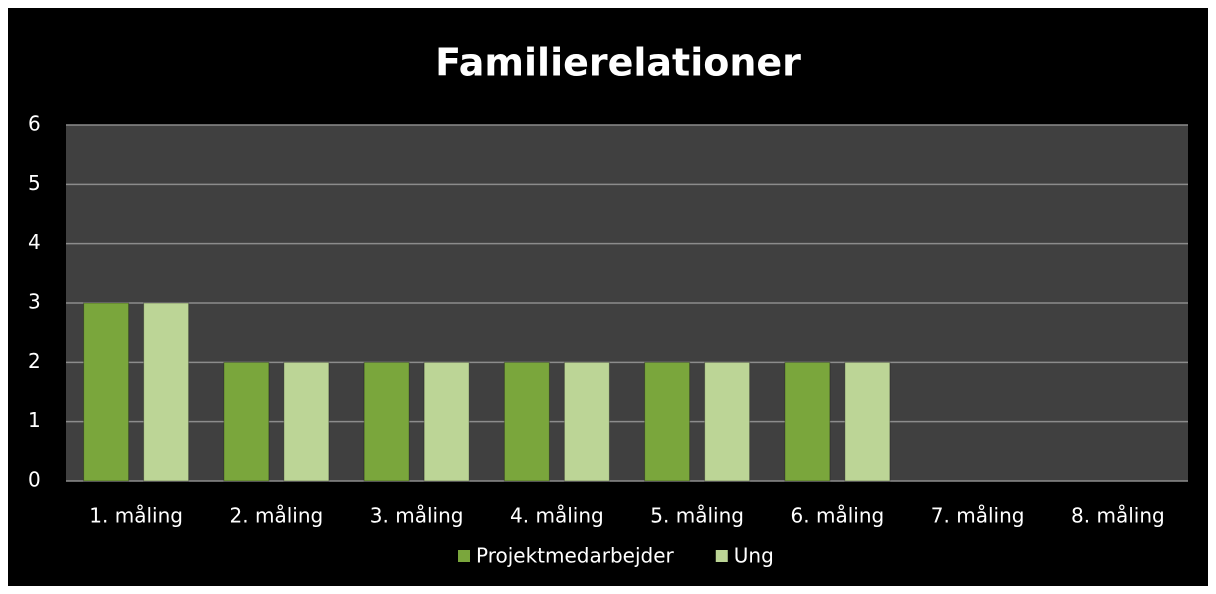 This screenshot has width=1216, height=594. I want to click on y-tick-label: 5, so click(34, 183).